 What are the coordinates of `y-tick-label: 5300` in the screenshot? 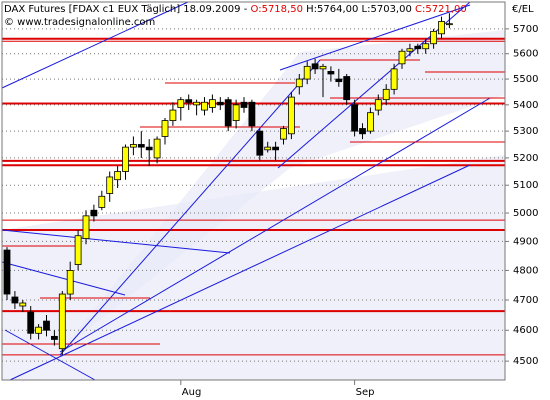 It's located at (525, 131).